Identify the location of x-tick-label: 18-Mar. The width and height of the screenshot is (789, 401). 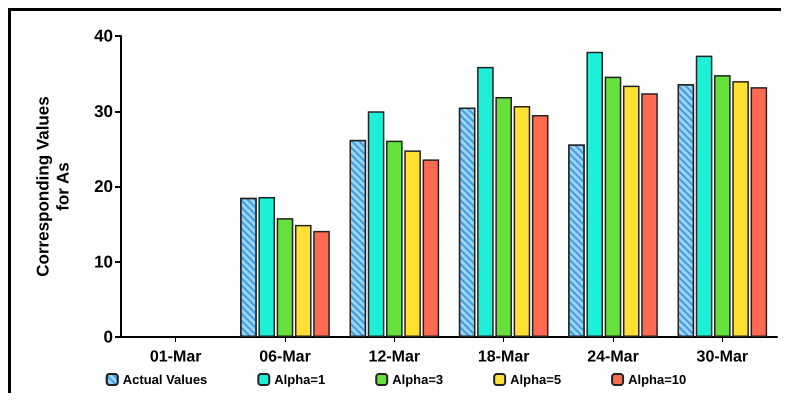
(504, 357).